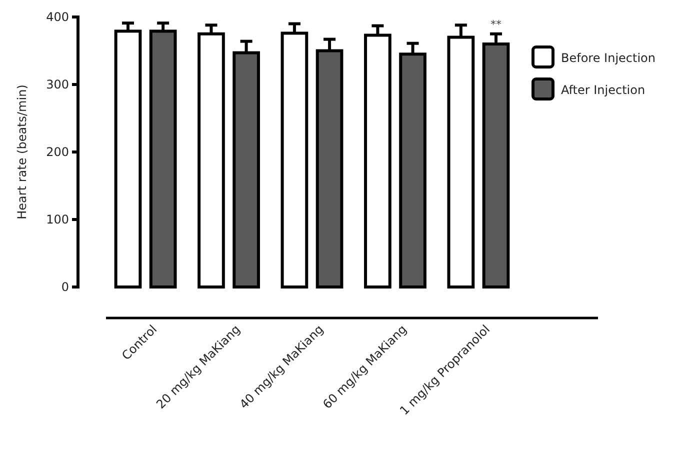  Describe the element at coordinates (57, 17) in the screenshot. I see `y-tick-label: 400` at that location.